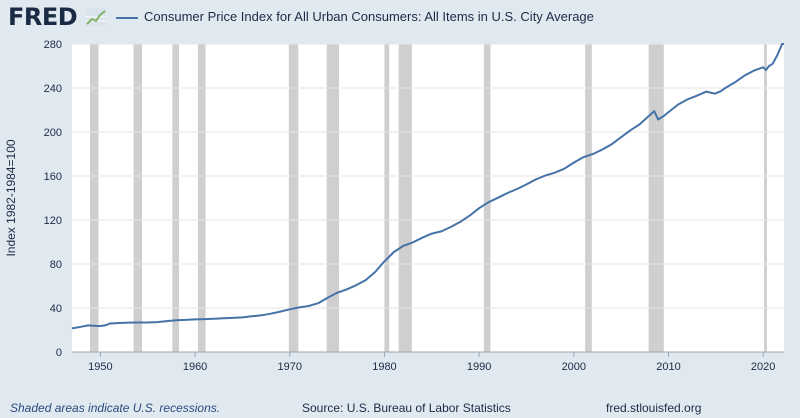 The width and height of the screenshot is (800, 418). What do you see at coordinates (96, 17) in the screenshot?
I see `trend-line-icon` at bounding box center [96, 17].